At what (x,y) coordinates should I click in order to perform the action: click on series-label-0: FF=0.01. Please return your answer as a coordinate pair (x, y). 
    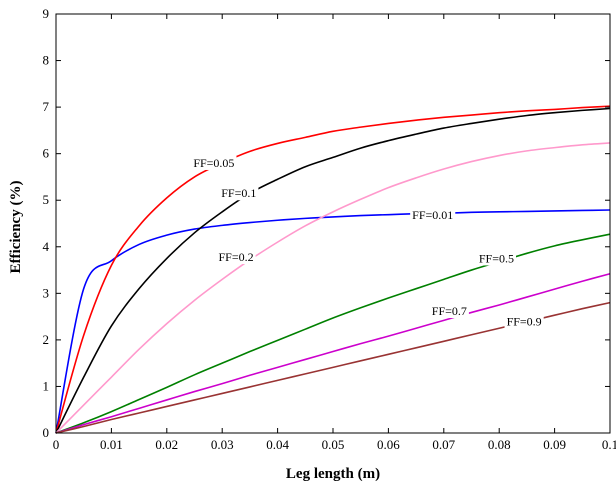
    Looking at the image, I should click on (432, 215).